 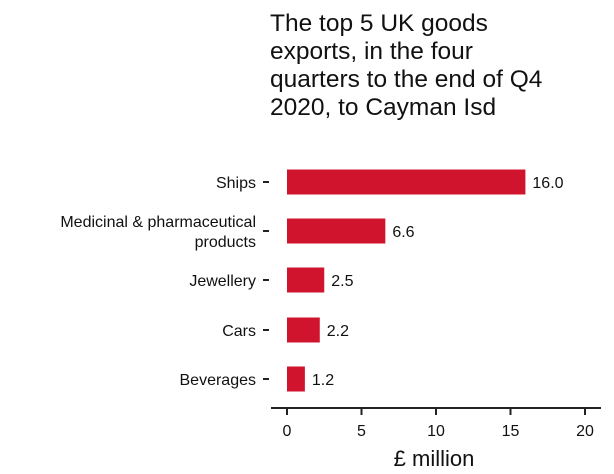 What do you see at coordinates (379, 23) in the screenshot?
I see `chart-title-line: The top 5 UK goods` at bounding box center [379, 23].